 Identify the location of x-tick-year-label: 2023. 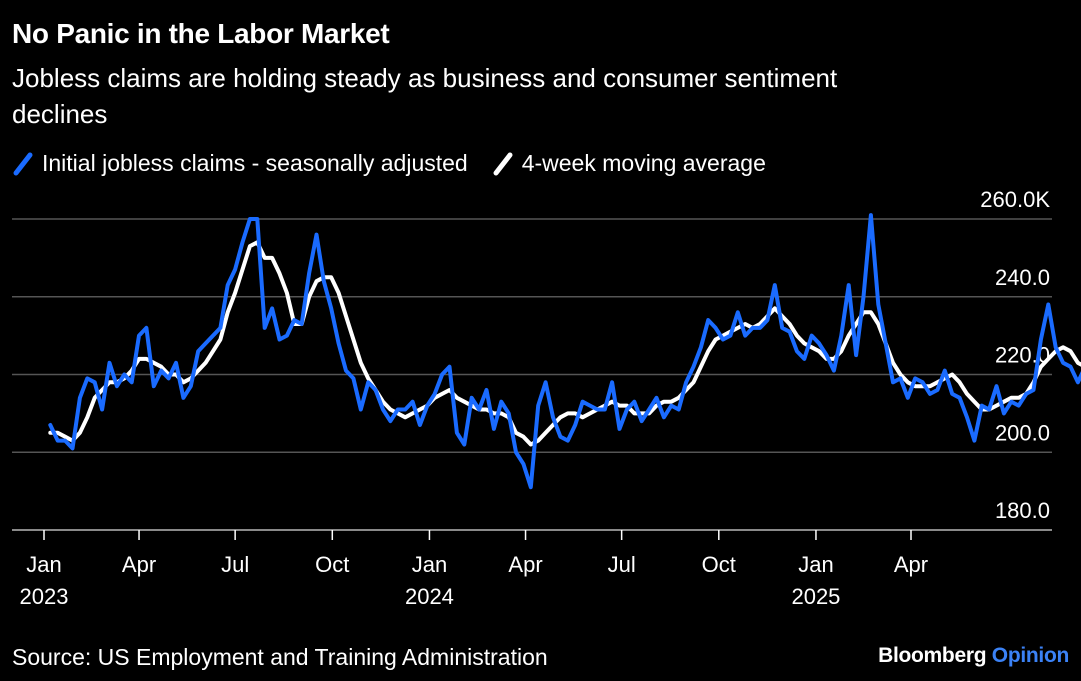
(44, 596).